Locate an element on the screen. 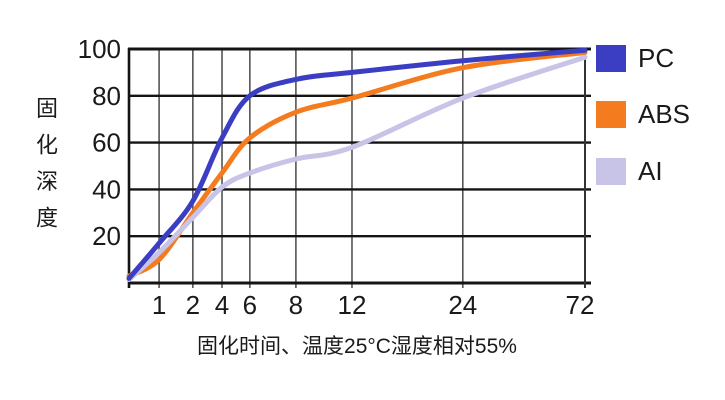 Image resolution: width=725 pixels, height=400 pixels. legend-item-ai: AI is located at coordinates (629, 171).